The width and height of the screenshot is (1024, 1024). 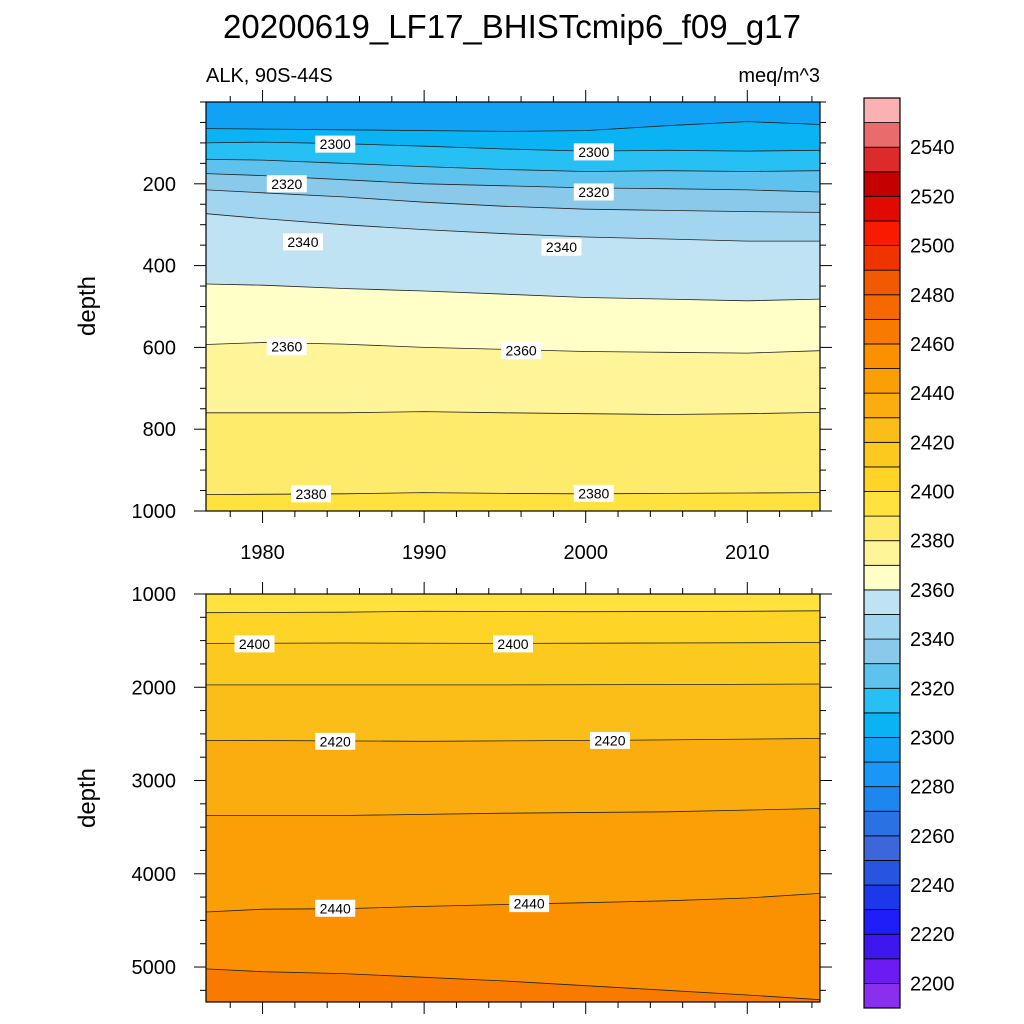 I want to click on upper-contour-label: 2380, so click(x=593, y=493).